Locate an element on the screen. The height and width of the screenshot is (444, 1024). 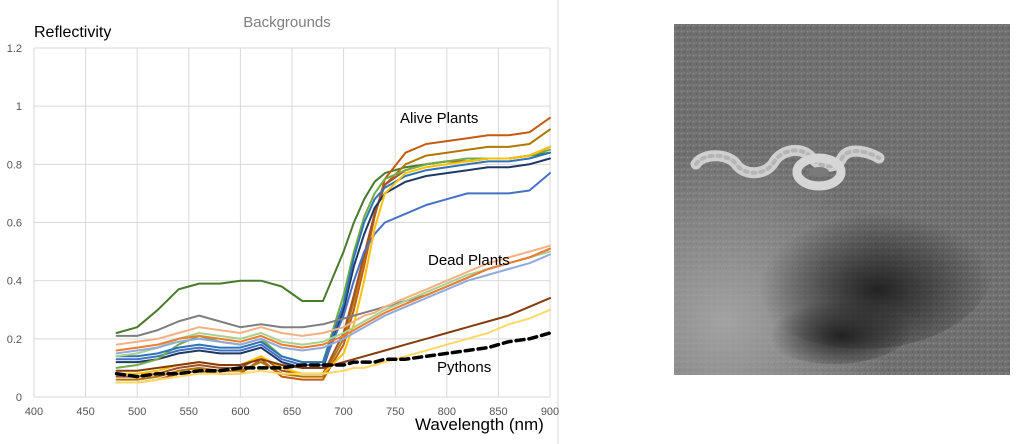
annotation-alive-plants: Alive Plants is located at coordinates (439, 118).